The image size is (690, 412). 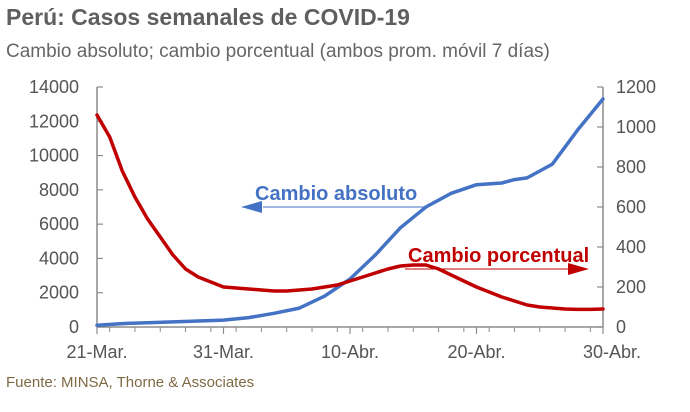 What do you see at coordinates (59, 190) in the screenshot?
I see `left-y-tick-label: 8000` at bounding box center [59, 190].